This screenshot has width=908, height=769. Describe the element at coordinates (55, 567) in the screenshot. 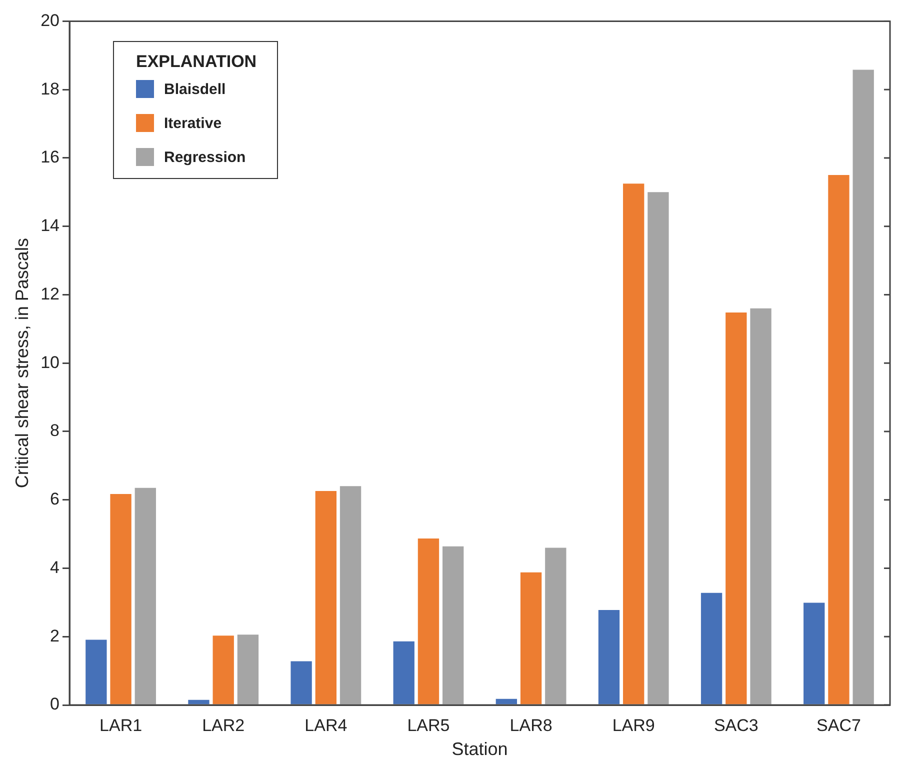

I see `y-tick-label: 4` at that location.